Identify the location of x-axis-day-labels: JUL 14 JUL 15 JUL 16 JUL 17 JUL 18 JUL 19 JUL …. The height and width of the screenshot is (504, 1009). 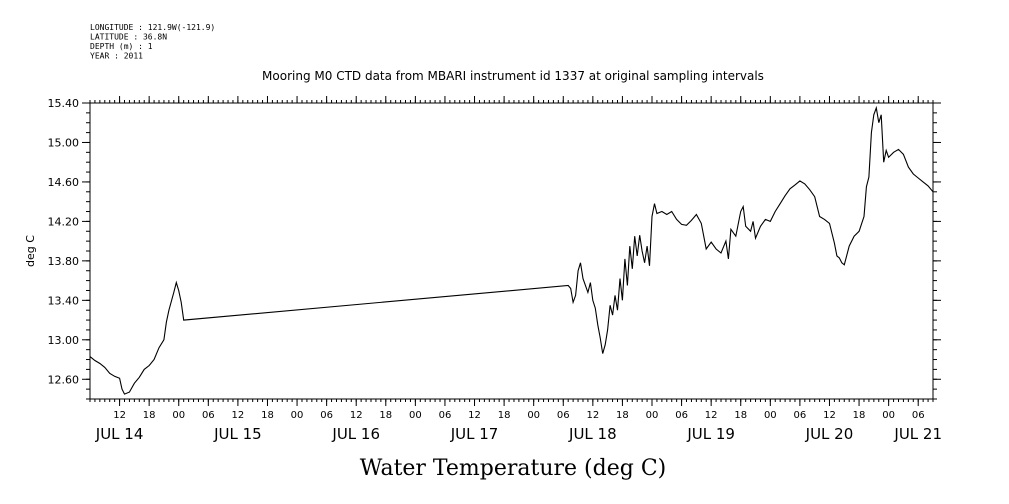
(518, 434).